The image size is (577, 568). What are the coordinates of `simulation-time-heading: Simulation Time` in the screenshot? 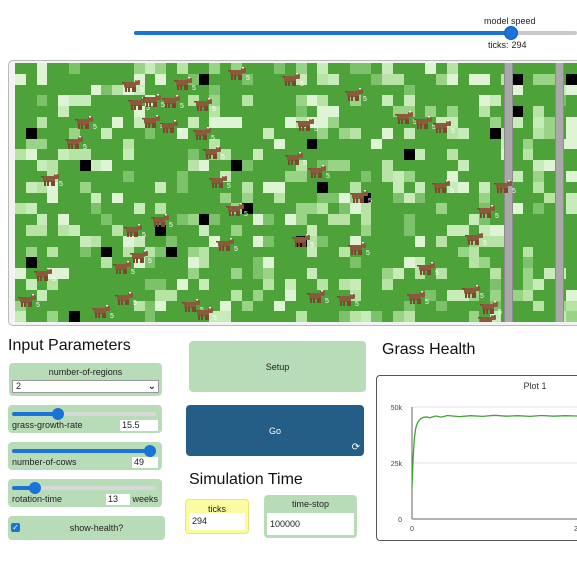 It's located at (246, 479).